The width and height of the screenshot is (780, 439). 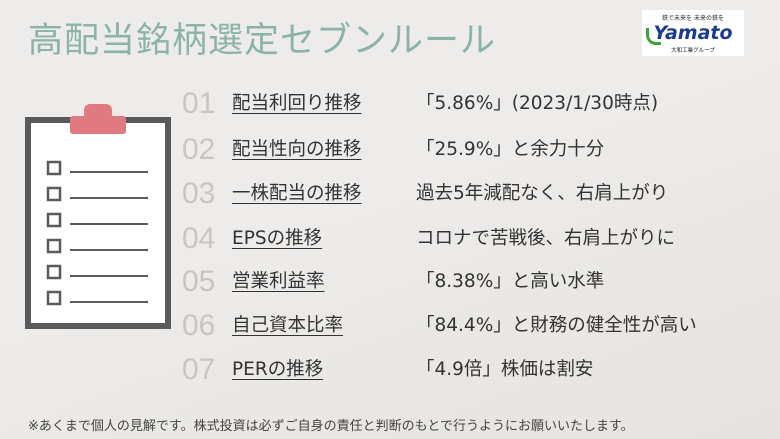 I want to click on rule-label: EPSの推移, so click(x=277, y=238).